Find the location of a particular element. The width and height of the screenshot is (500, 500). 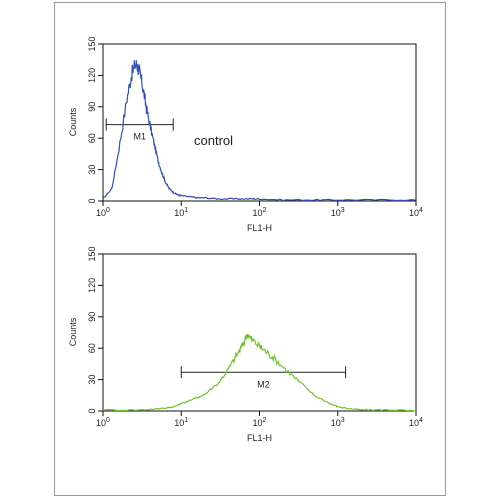

sample-histogram-line is located at coordinates (259, 372).